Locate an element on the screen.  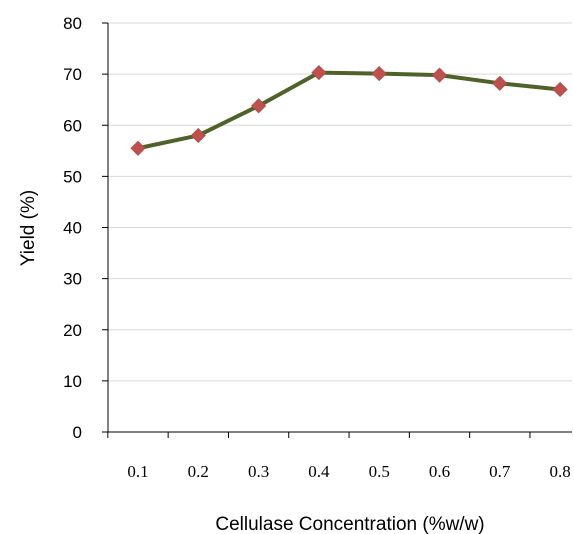
y-tick-label: 40 is located at coordinates (72, 228).